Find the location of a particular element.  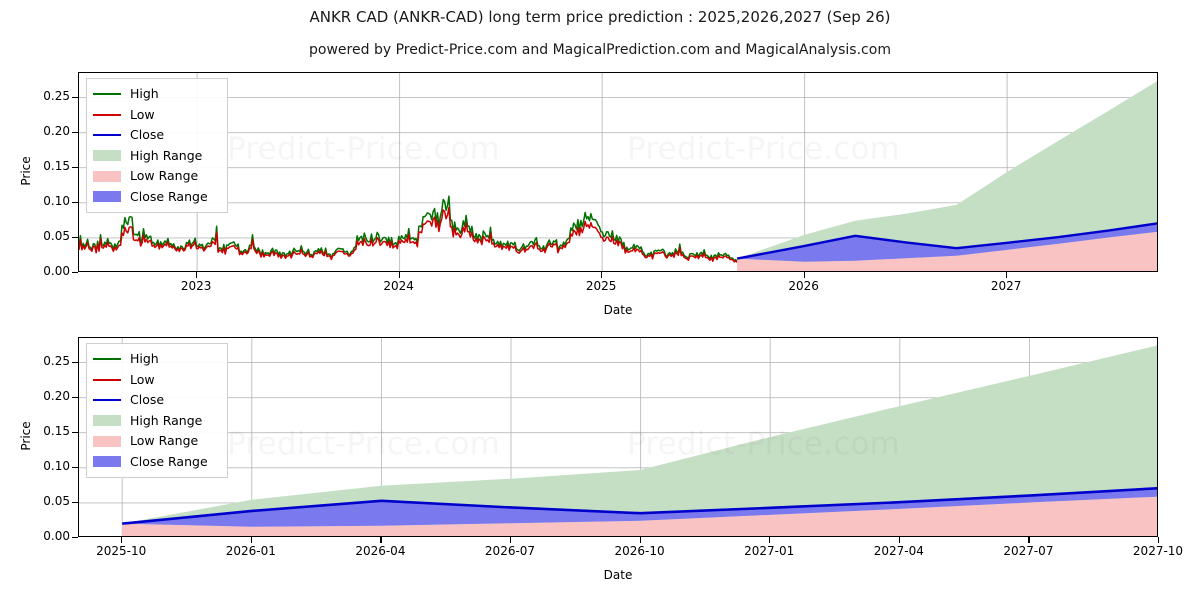

top-legend-label: Close is located at coordinates (147, 134).